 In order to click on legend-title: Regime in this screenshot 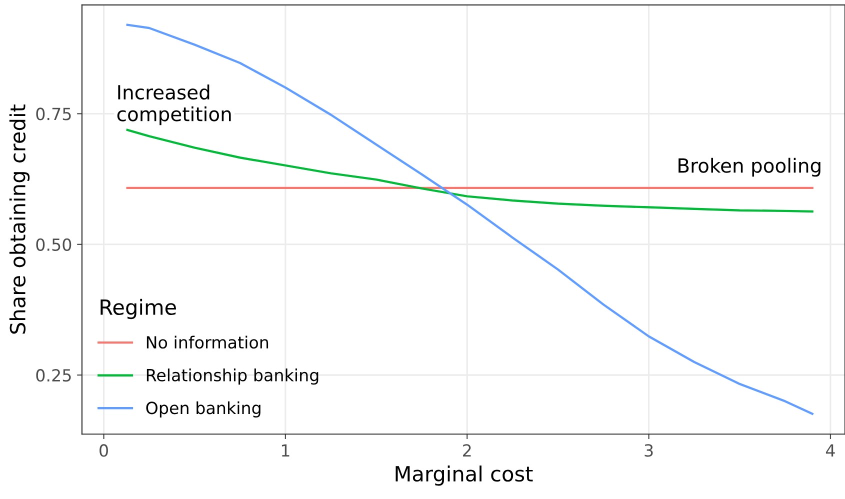, I will do `click(138, 309)`.